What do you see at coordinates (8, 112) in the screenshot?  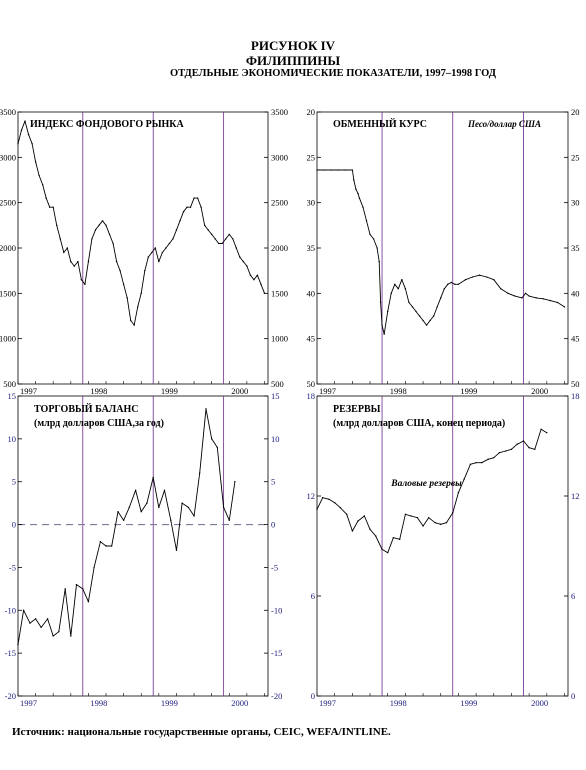 I see `y-tick-label-left: 3500` at bounding box center [8, 112].